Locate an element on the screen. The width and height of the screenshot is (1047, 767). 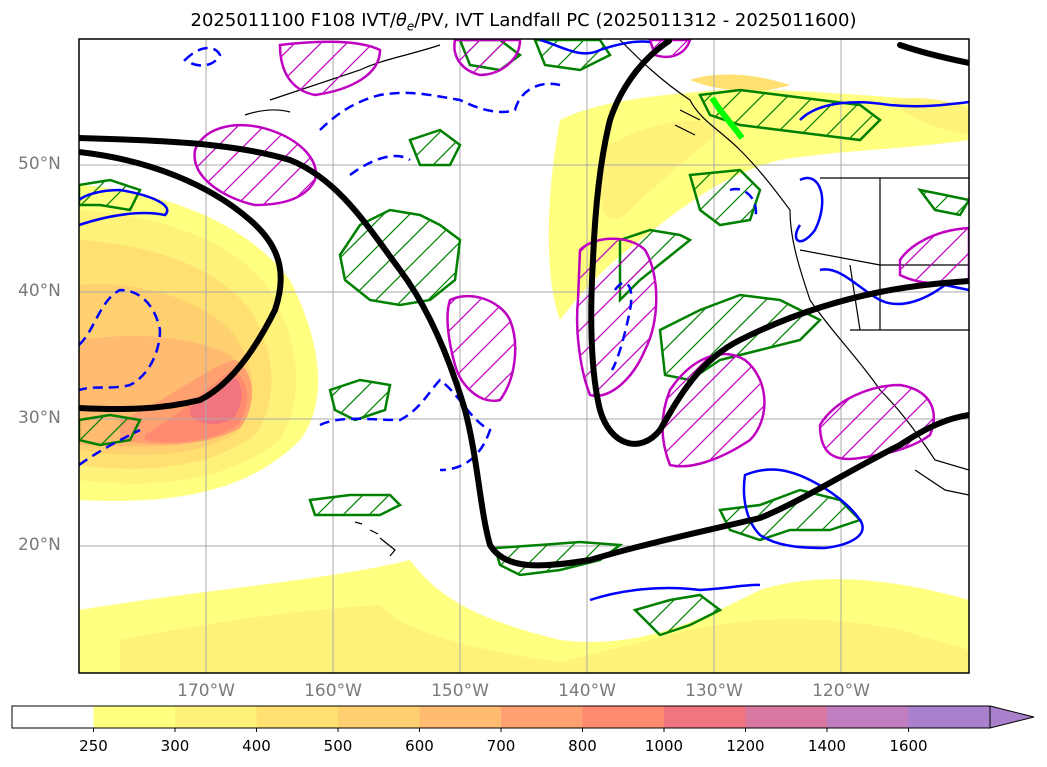
colorbar-tick-label: 250 is located at coordinates (93, 746).